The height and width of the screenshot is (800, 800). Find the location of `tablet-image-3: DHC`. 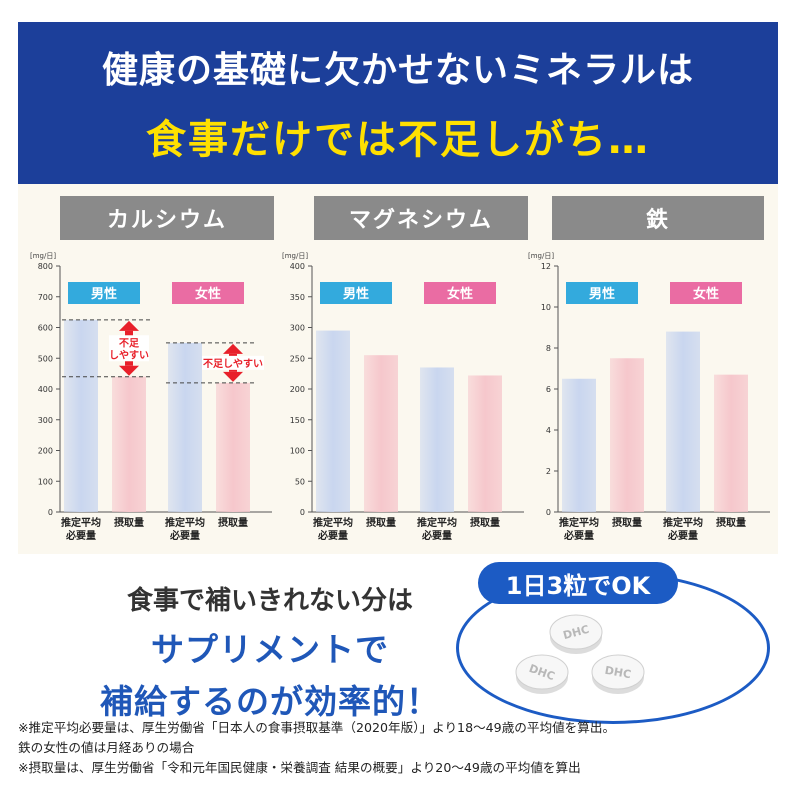

tablet-image-3: DHC is located at coordinates (618, 674).